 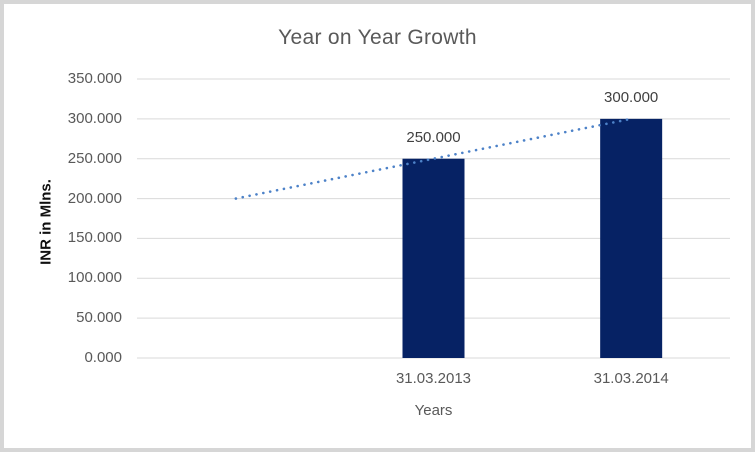 I want to click on x-axis-title: Years, so click(x=433, y=410).